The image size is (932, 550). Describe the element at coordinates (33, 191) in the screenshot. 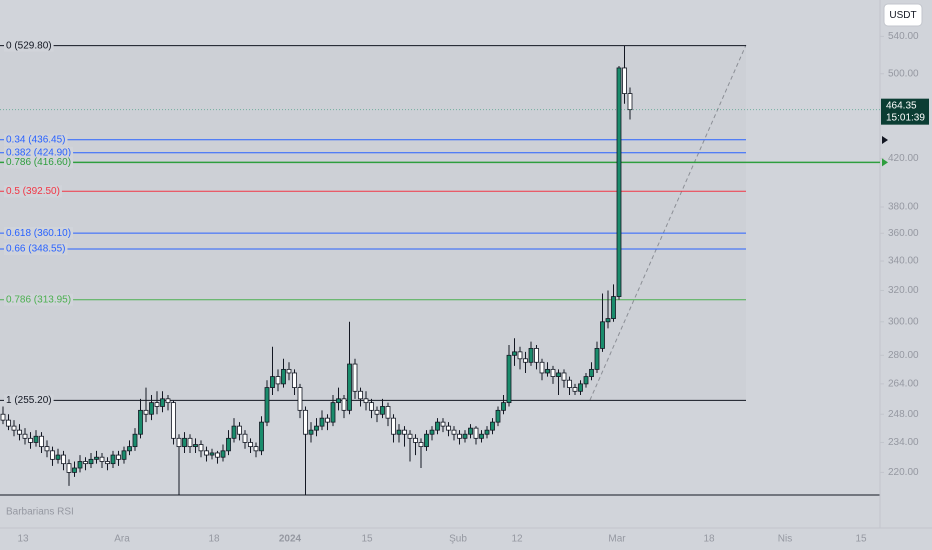

I see `fib-label: 0.5 (392.50)` at that location.